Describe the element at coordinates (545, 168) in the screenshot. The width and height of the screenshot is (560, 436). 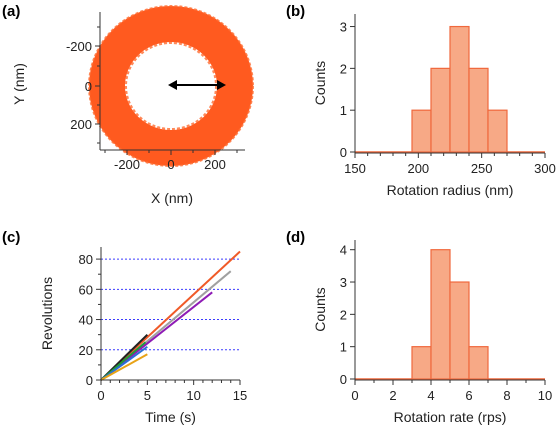
I see `x-tick-label-b: 300` at that location.